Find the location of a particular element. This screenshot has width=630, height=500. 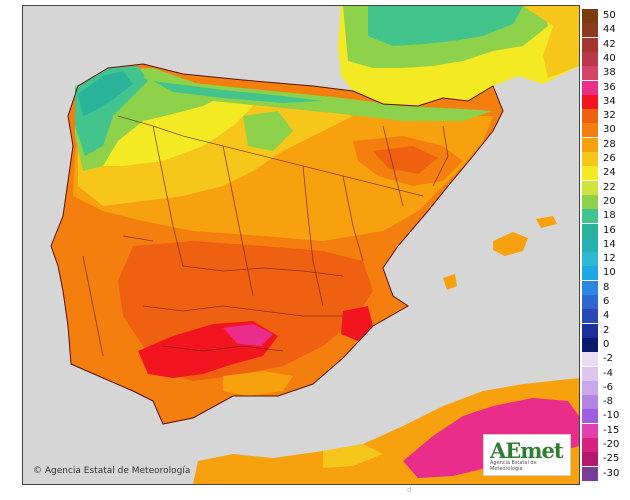

legend-row: -6 is located at coordinates (604, 387).